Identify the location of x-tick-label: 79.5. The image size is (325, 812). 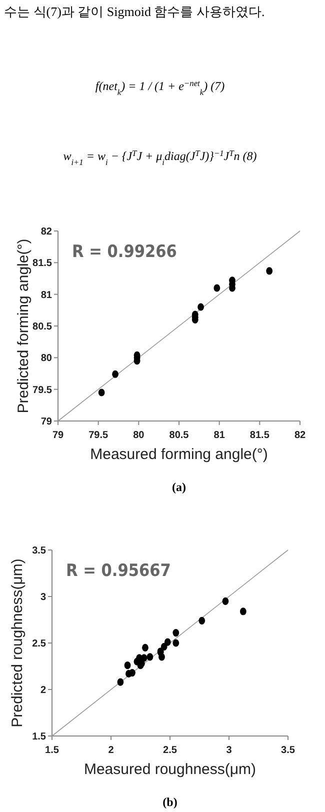
(98, 435).